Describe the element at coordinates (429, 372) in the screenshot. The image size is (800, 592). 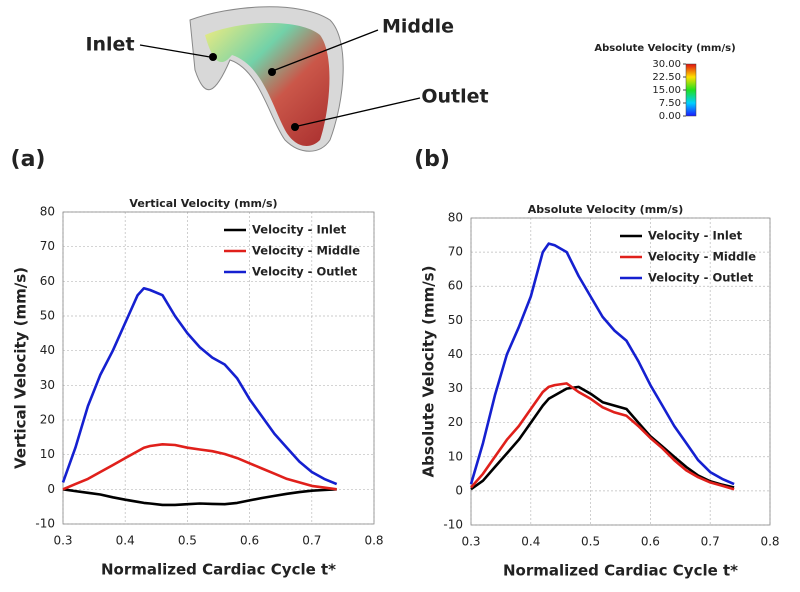
I see `y-axis-label: Absolute Velocity (mm/s)` at that location.